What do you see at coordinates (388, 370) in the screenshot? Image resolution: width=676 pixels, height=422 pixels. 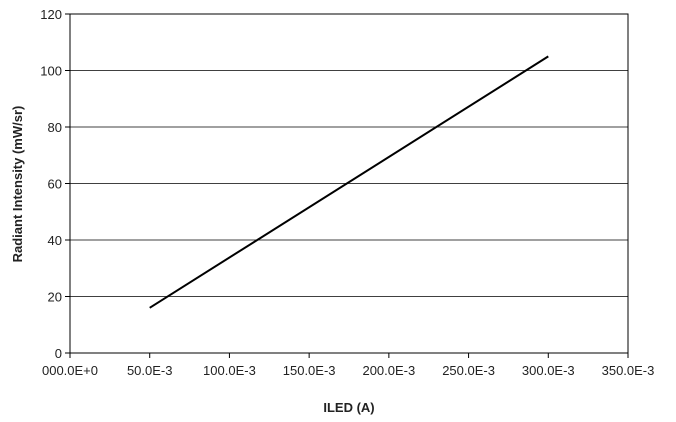 I see `x-tick-label: 200.0E-3` at bounding box center [388, 370].